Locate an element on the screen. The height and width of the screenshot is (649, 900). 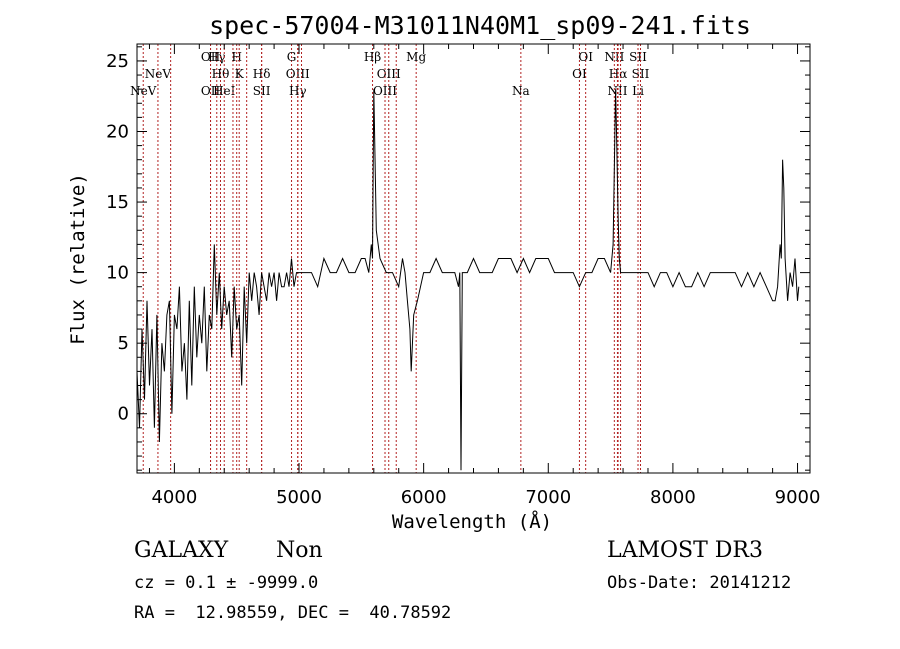
survey-name: LAMOST DR3 is located at coordinates (685, 550).